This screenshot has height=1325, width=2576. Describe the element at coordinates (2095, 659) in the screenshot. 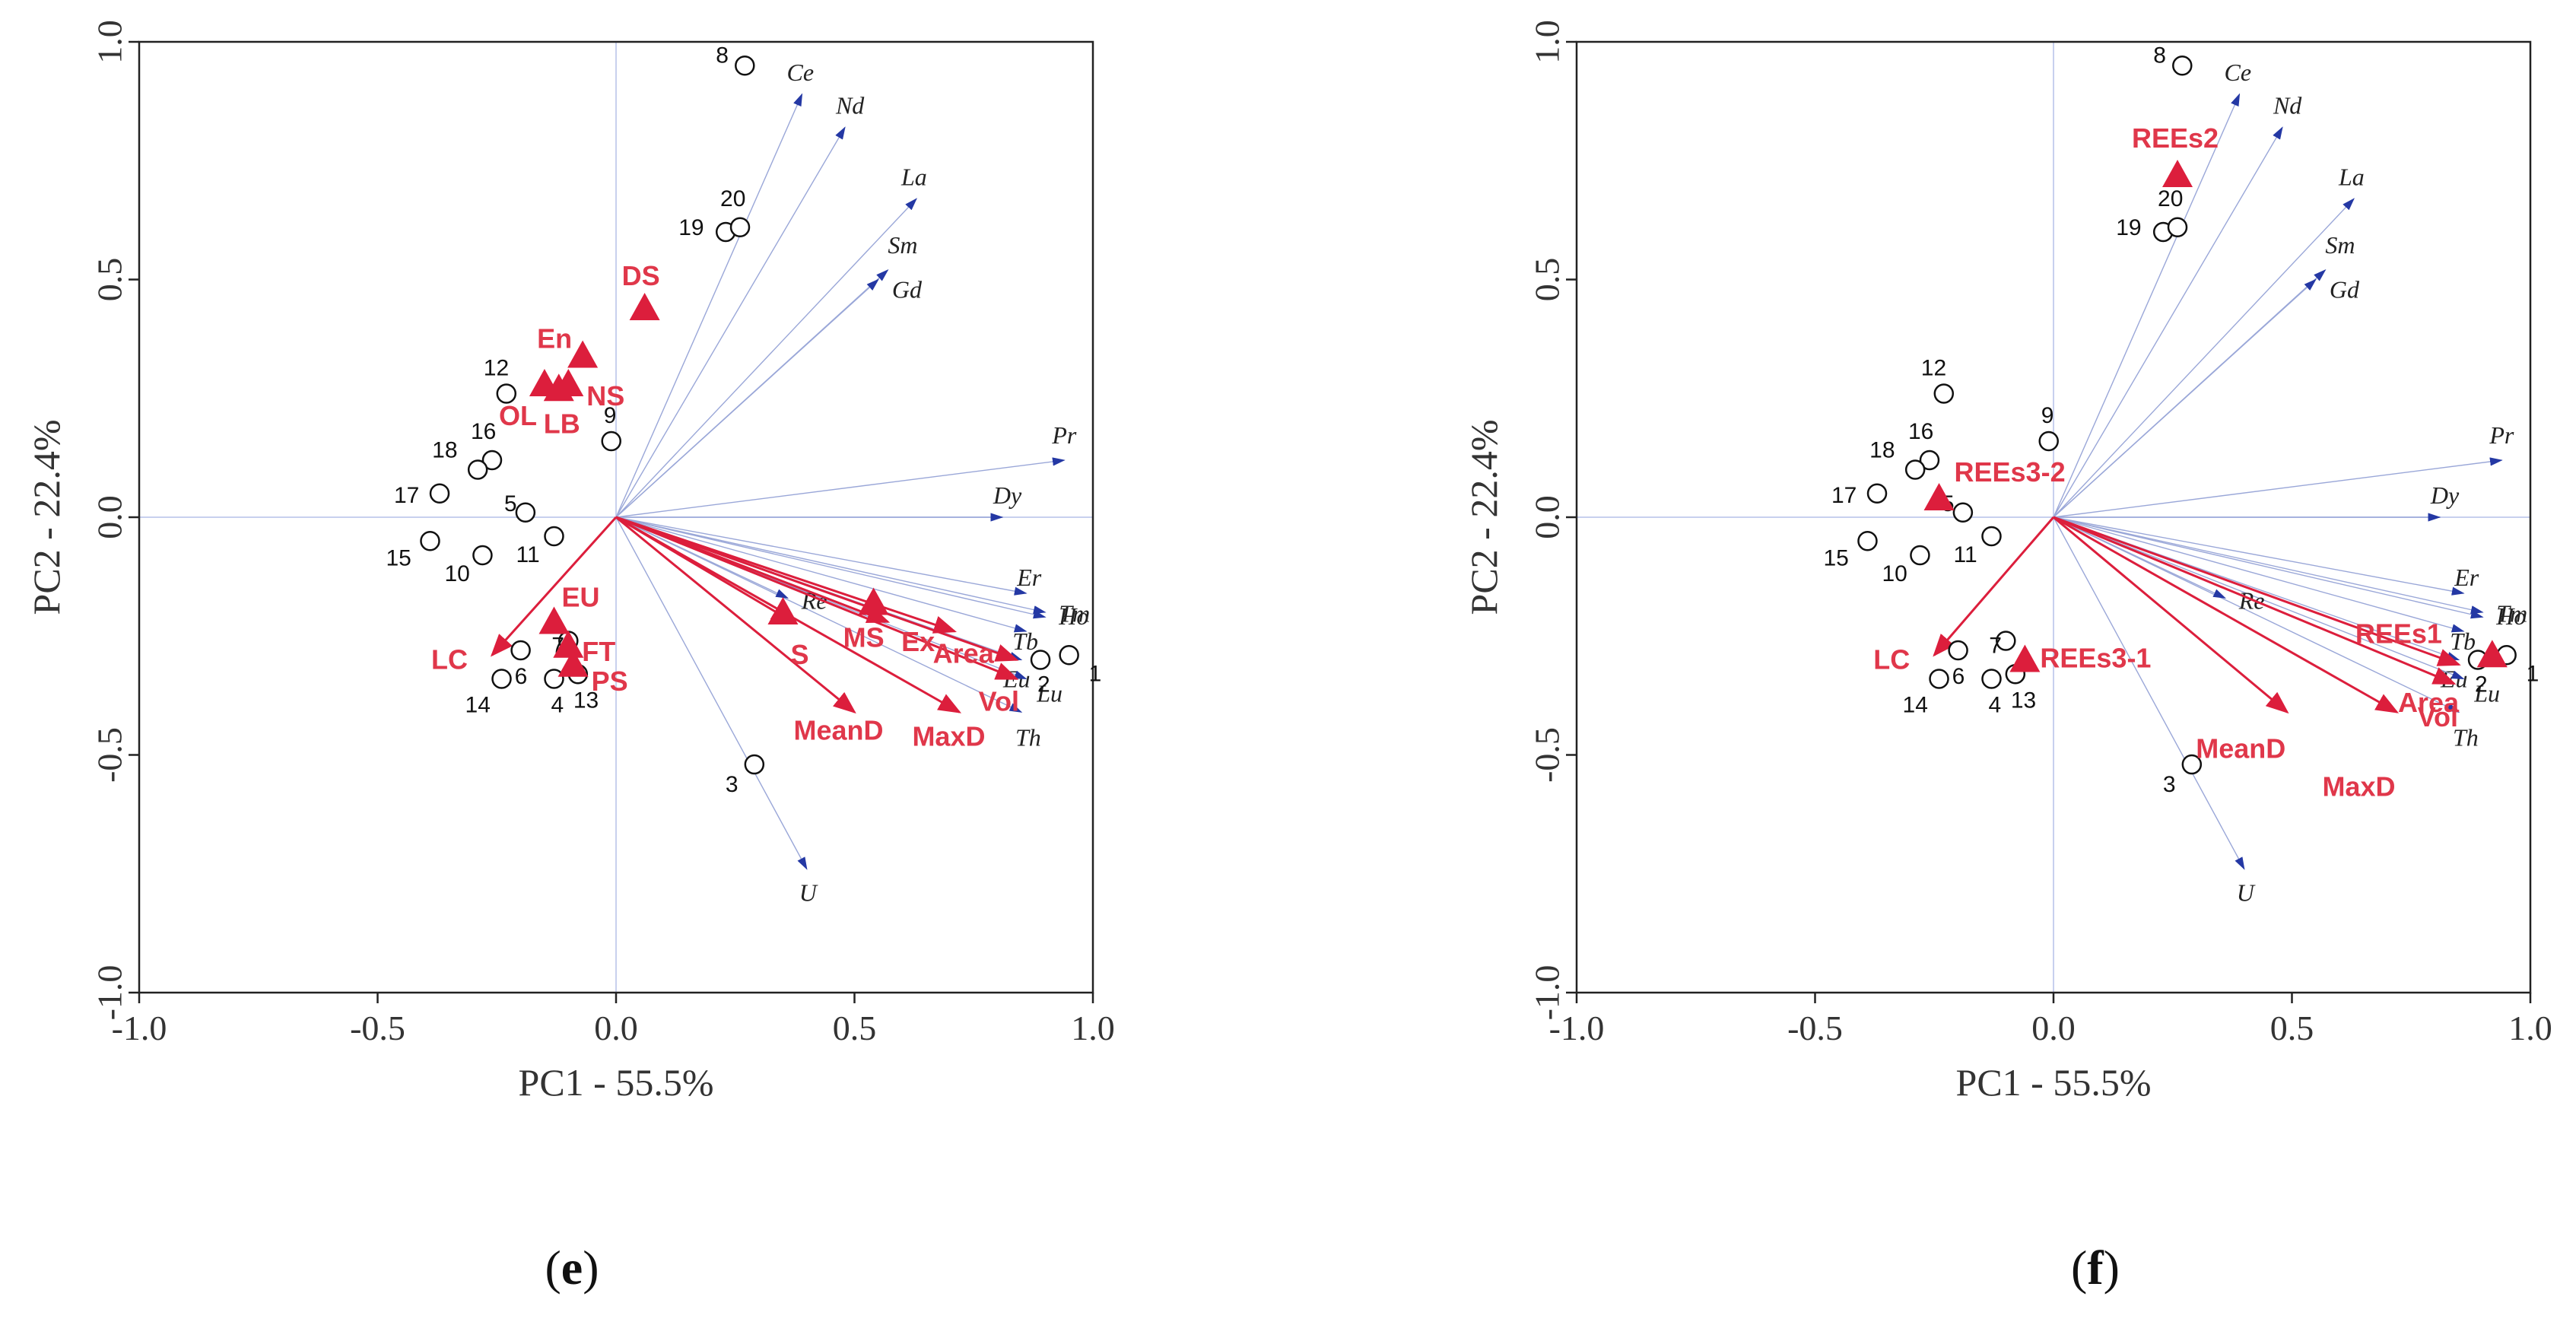

I see `env-label-rees3-1: REEs3-1` at that location.